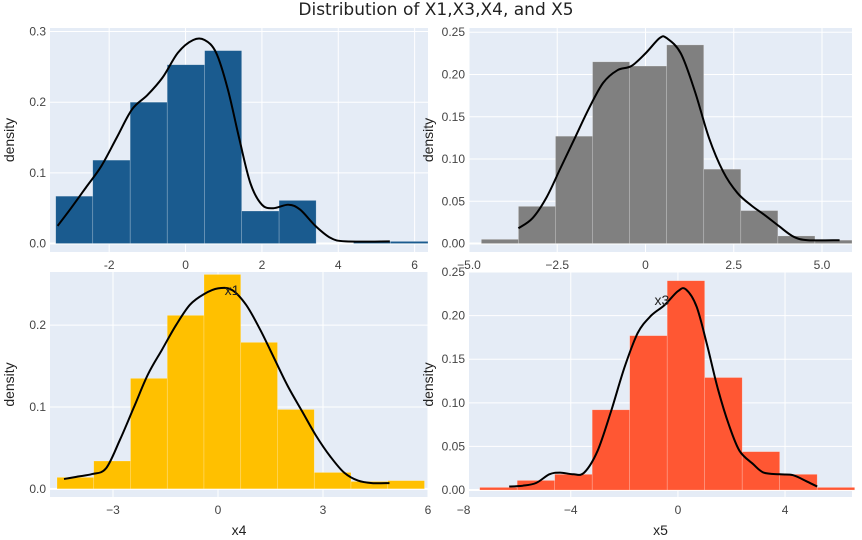 The image size is (862, 540). What do you see at coordinates (557, 265) in the screenshot?
I see `x-tick-label: −2.5` at bounding box center [557, 265].